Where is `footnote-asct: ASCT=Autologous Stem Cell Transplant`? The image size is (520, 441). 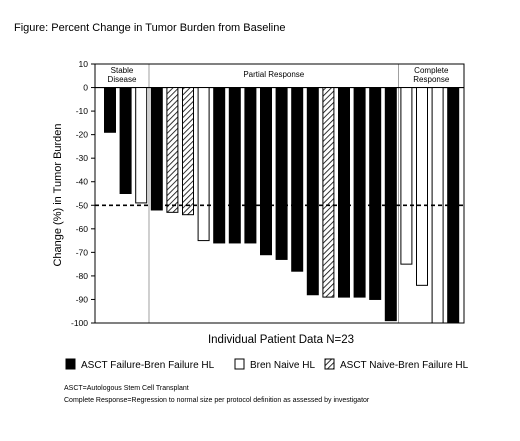
footnote-asct: ASCT=Autologous Stem Cell Transplant is located at coordinates (126, 388).